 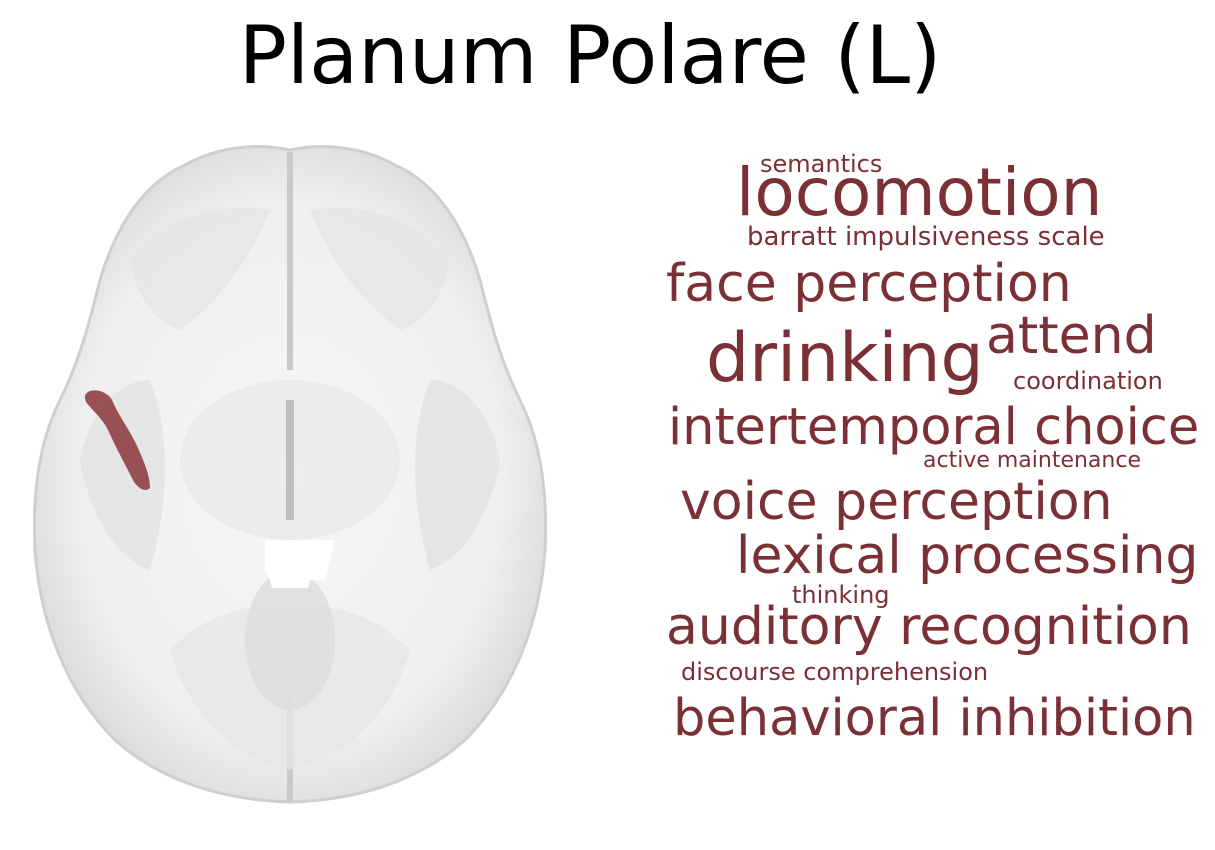 What do you see at coordinates (926, 237) in the screenshot?
I see `word-barratt-impulsiveness-scale: barratt impulsiveness scale` at bounding box center [926, 237].